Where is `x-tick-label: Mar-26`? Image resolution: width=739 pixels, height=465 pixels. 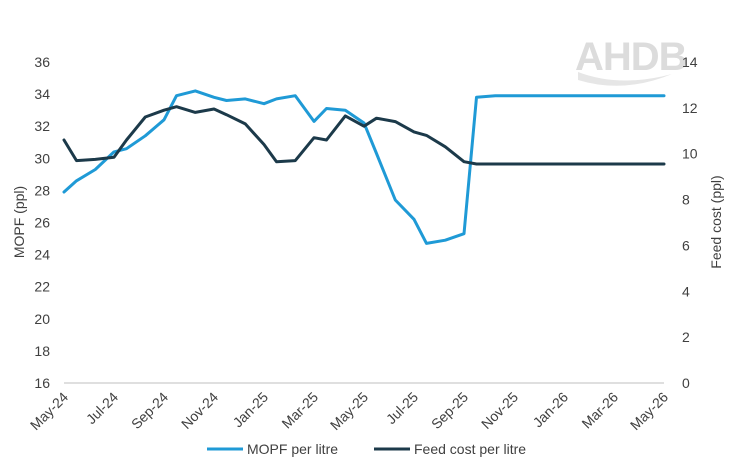
x-tick-label: Mar-26 is located at coordinates (599, 410).